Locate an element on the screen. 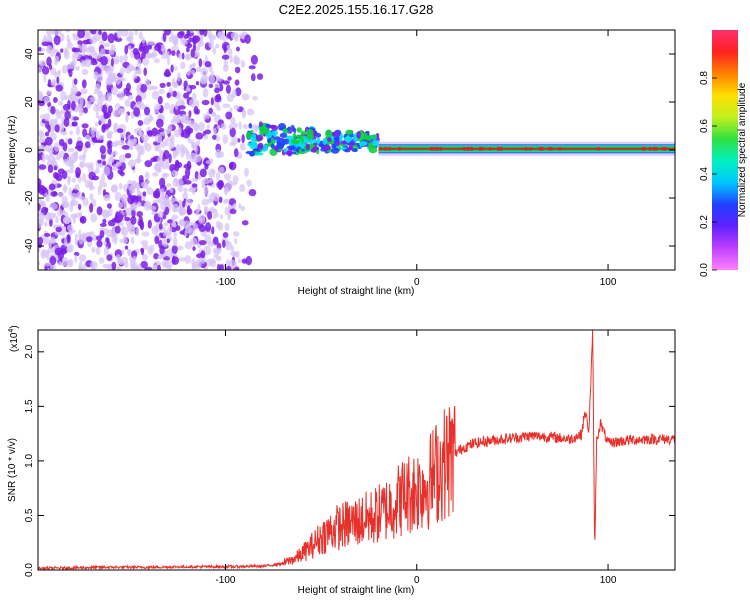 The height and width of the screenshot is (600, 750). spectrogram-x-axis-label: Height of straight line (km) is located at coordinates (356, 291).